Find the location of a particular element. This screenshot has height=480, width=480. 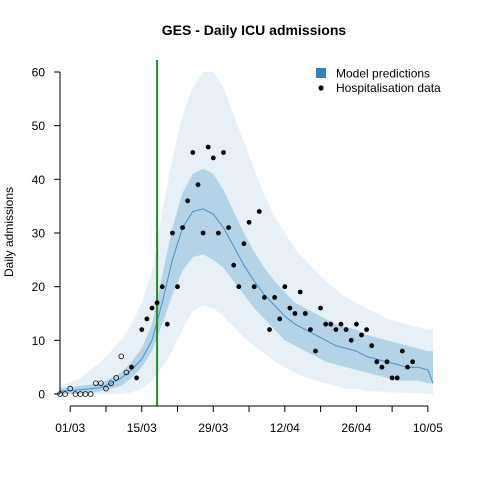

y-tick-label: 10 is located at coordinates (39, 341).